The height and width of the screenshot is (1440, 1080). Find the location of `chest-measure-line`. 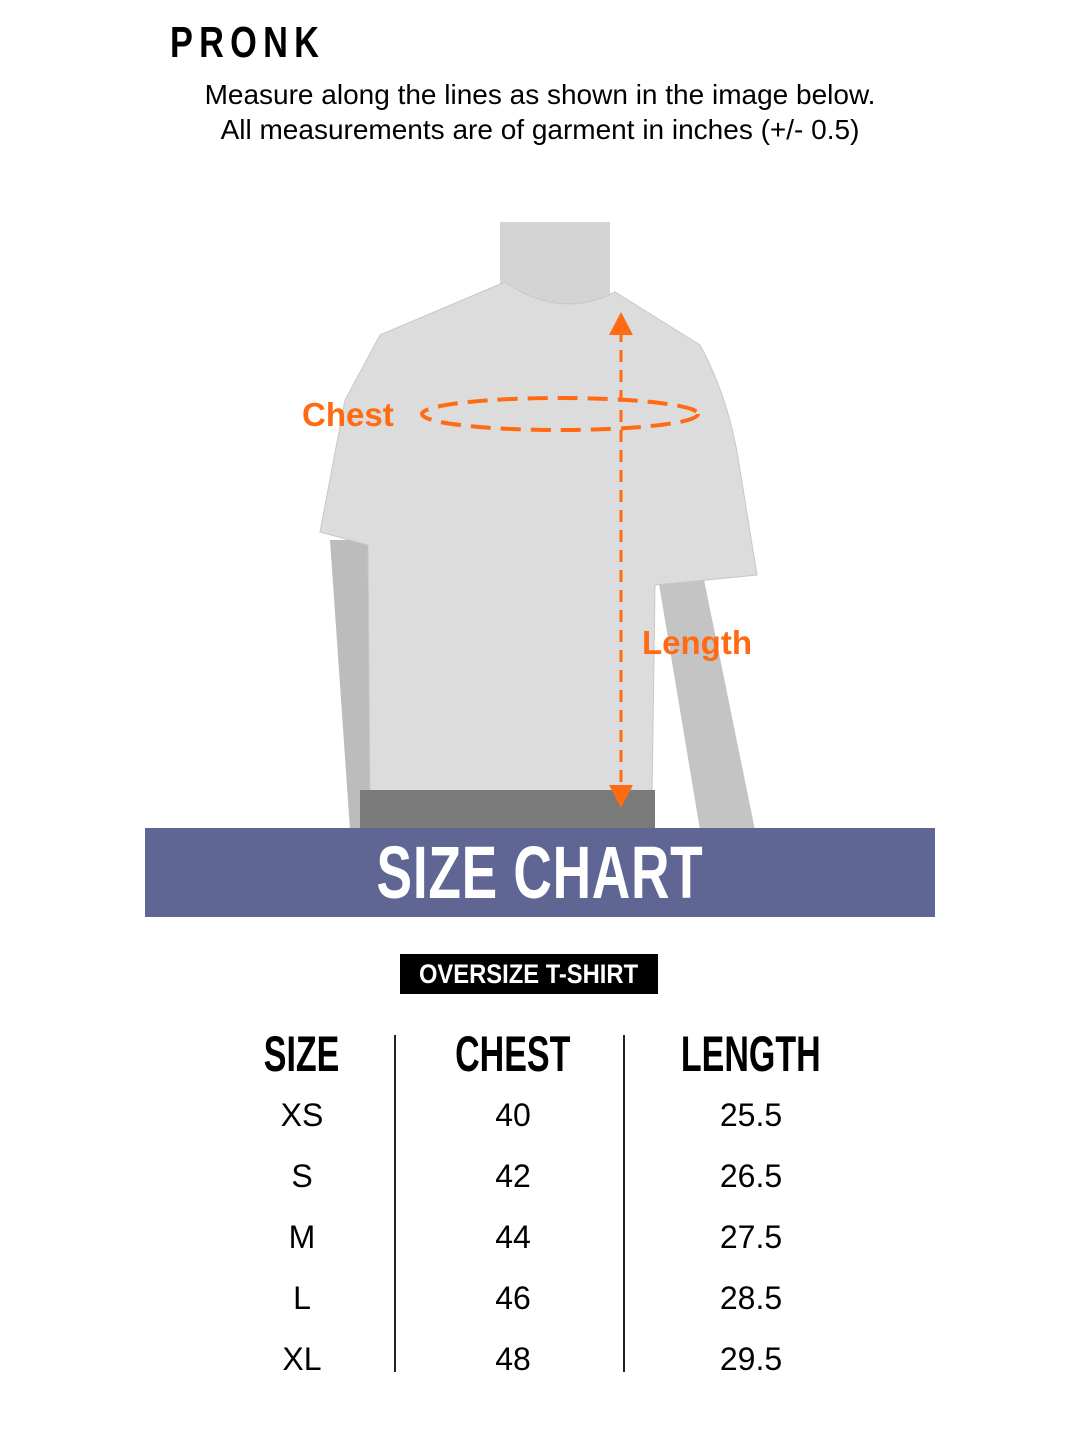

chest-measure-line is located at coordinates (560, 414).